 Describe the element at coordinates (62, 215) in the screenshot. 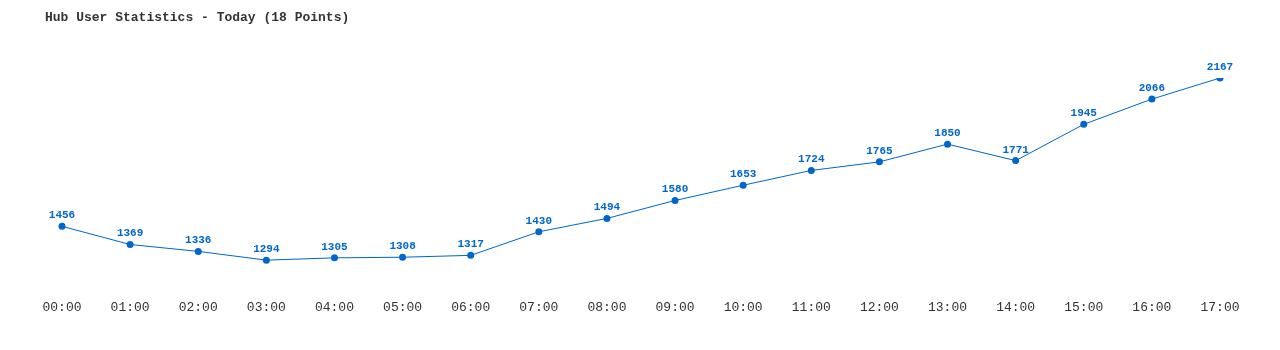

I see `data-label: 1456` at that location.